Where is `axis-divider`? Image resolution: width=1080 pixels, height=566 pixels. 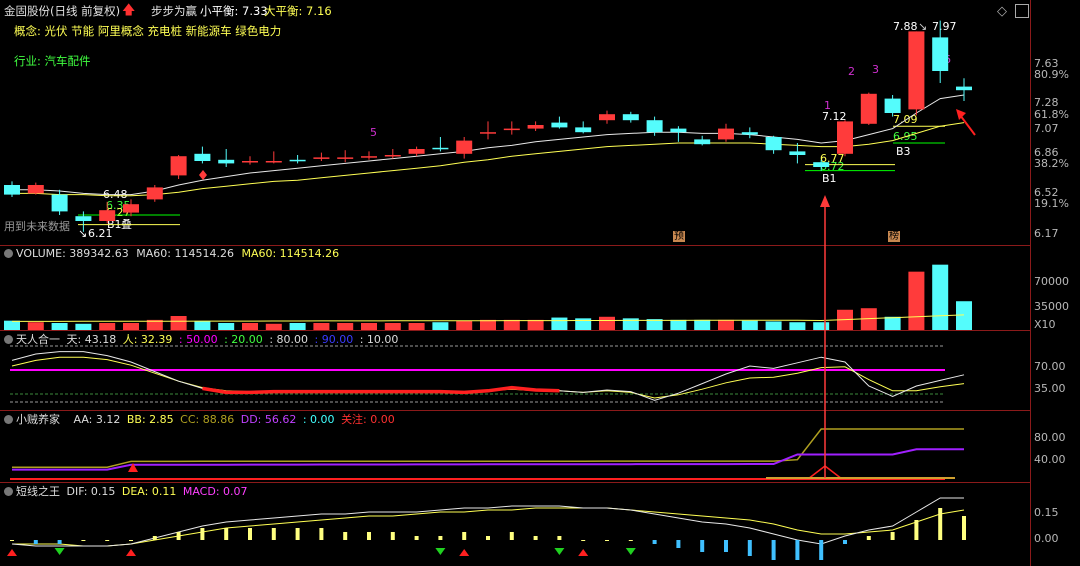 axis-divider is located at coordinates (1030, 283).